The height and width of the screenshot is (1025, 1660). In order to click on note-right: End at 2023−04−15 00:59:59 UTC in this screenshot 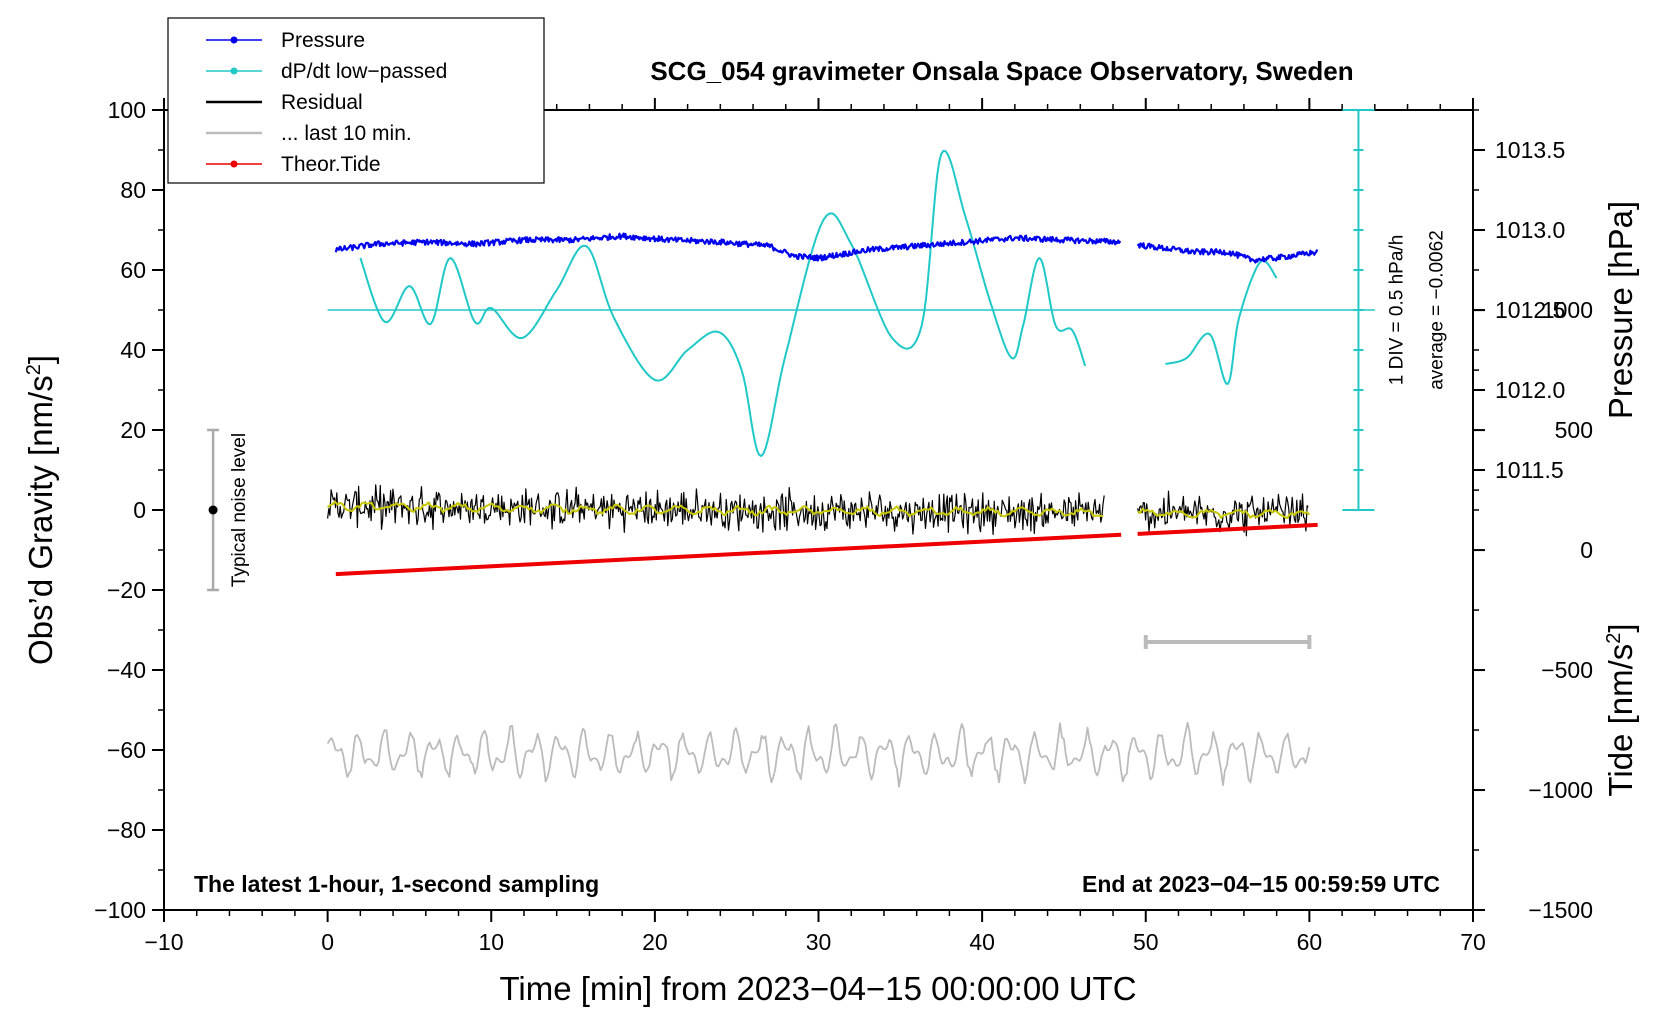, I will do `click(1261, 884)`.